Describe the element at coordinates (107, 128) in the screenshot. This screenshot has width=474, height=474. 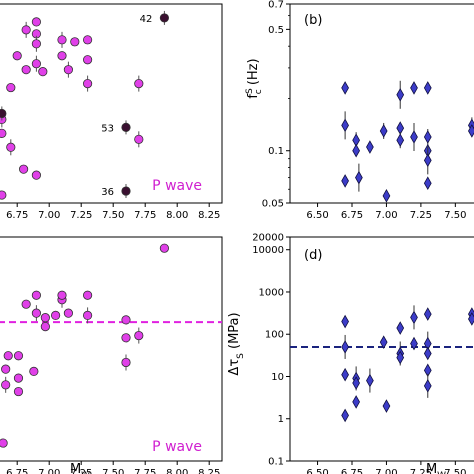
I see `point-label: 53` at that location.